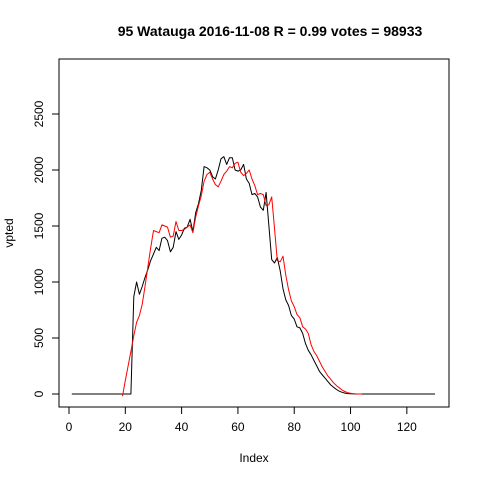 This screenshot has height=480, width=480. Describe the element at coordinates (39, 281) in the screenshot. I see `y-tick-label: 1000` at that location.